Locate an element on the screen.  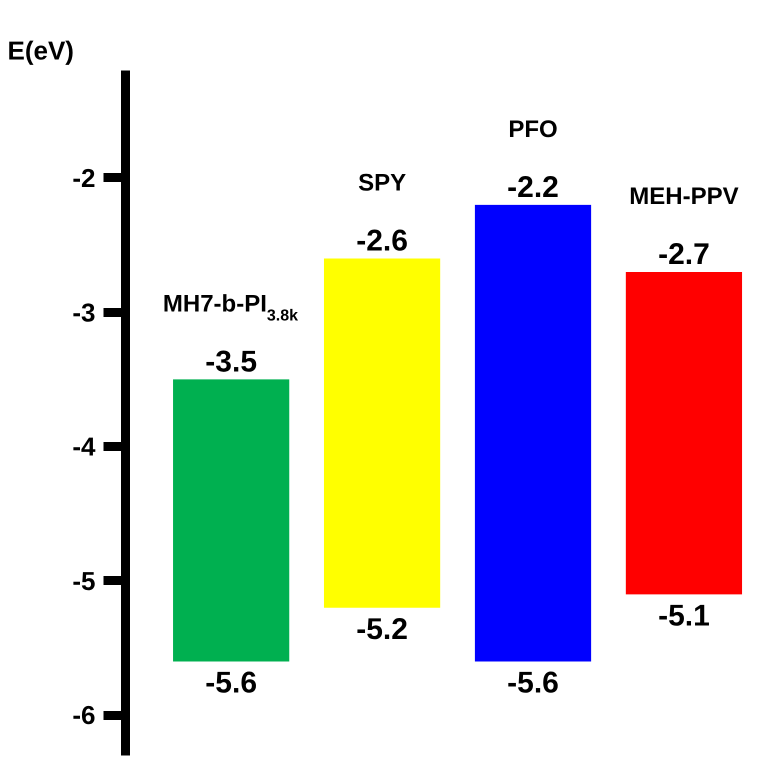
y-tick-label: -6 is located at coordinates (84, 715).